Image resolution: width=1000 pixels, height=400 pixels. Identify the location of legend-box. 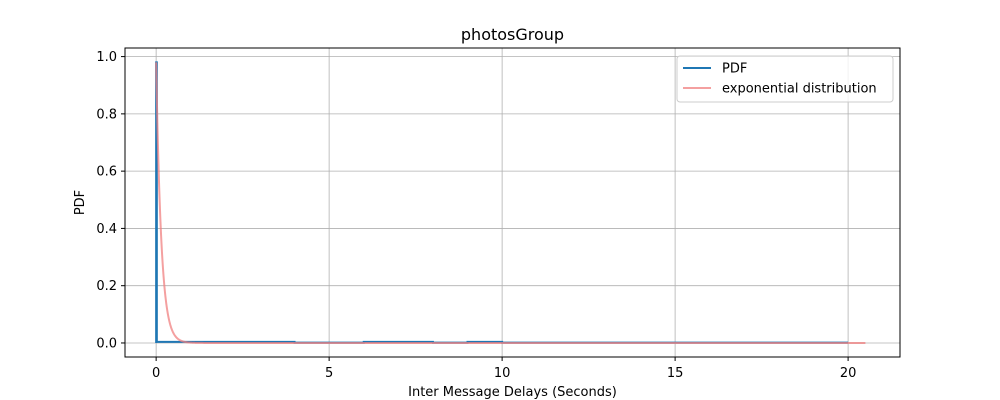
(785, 79).